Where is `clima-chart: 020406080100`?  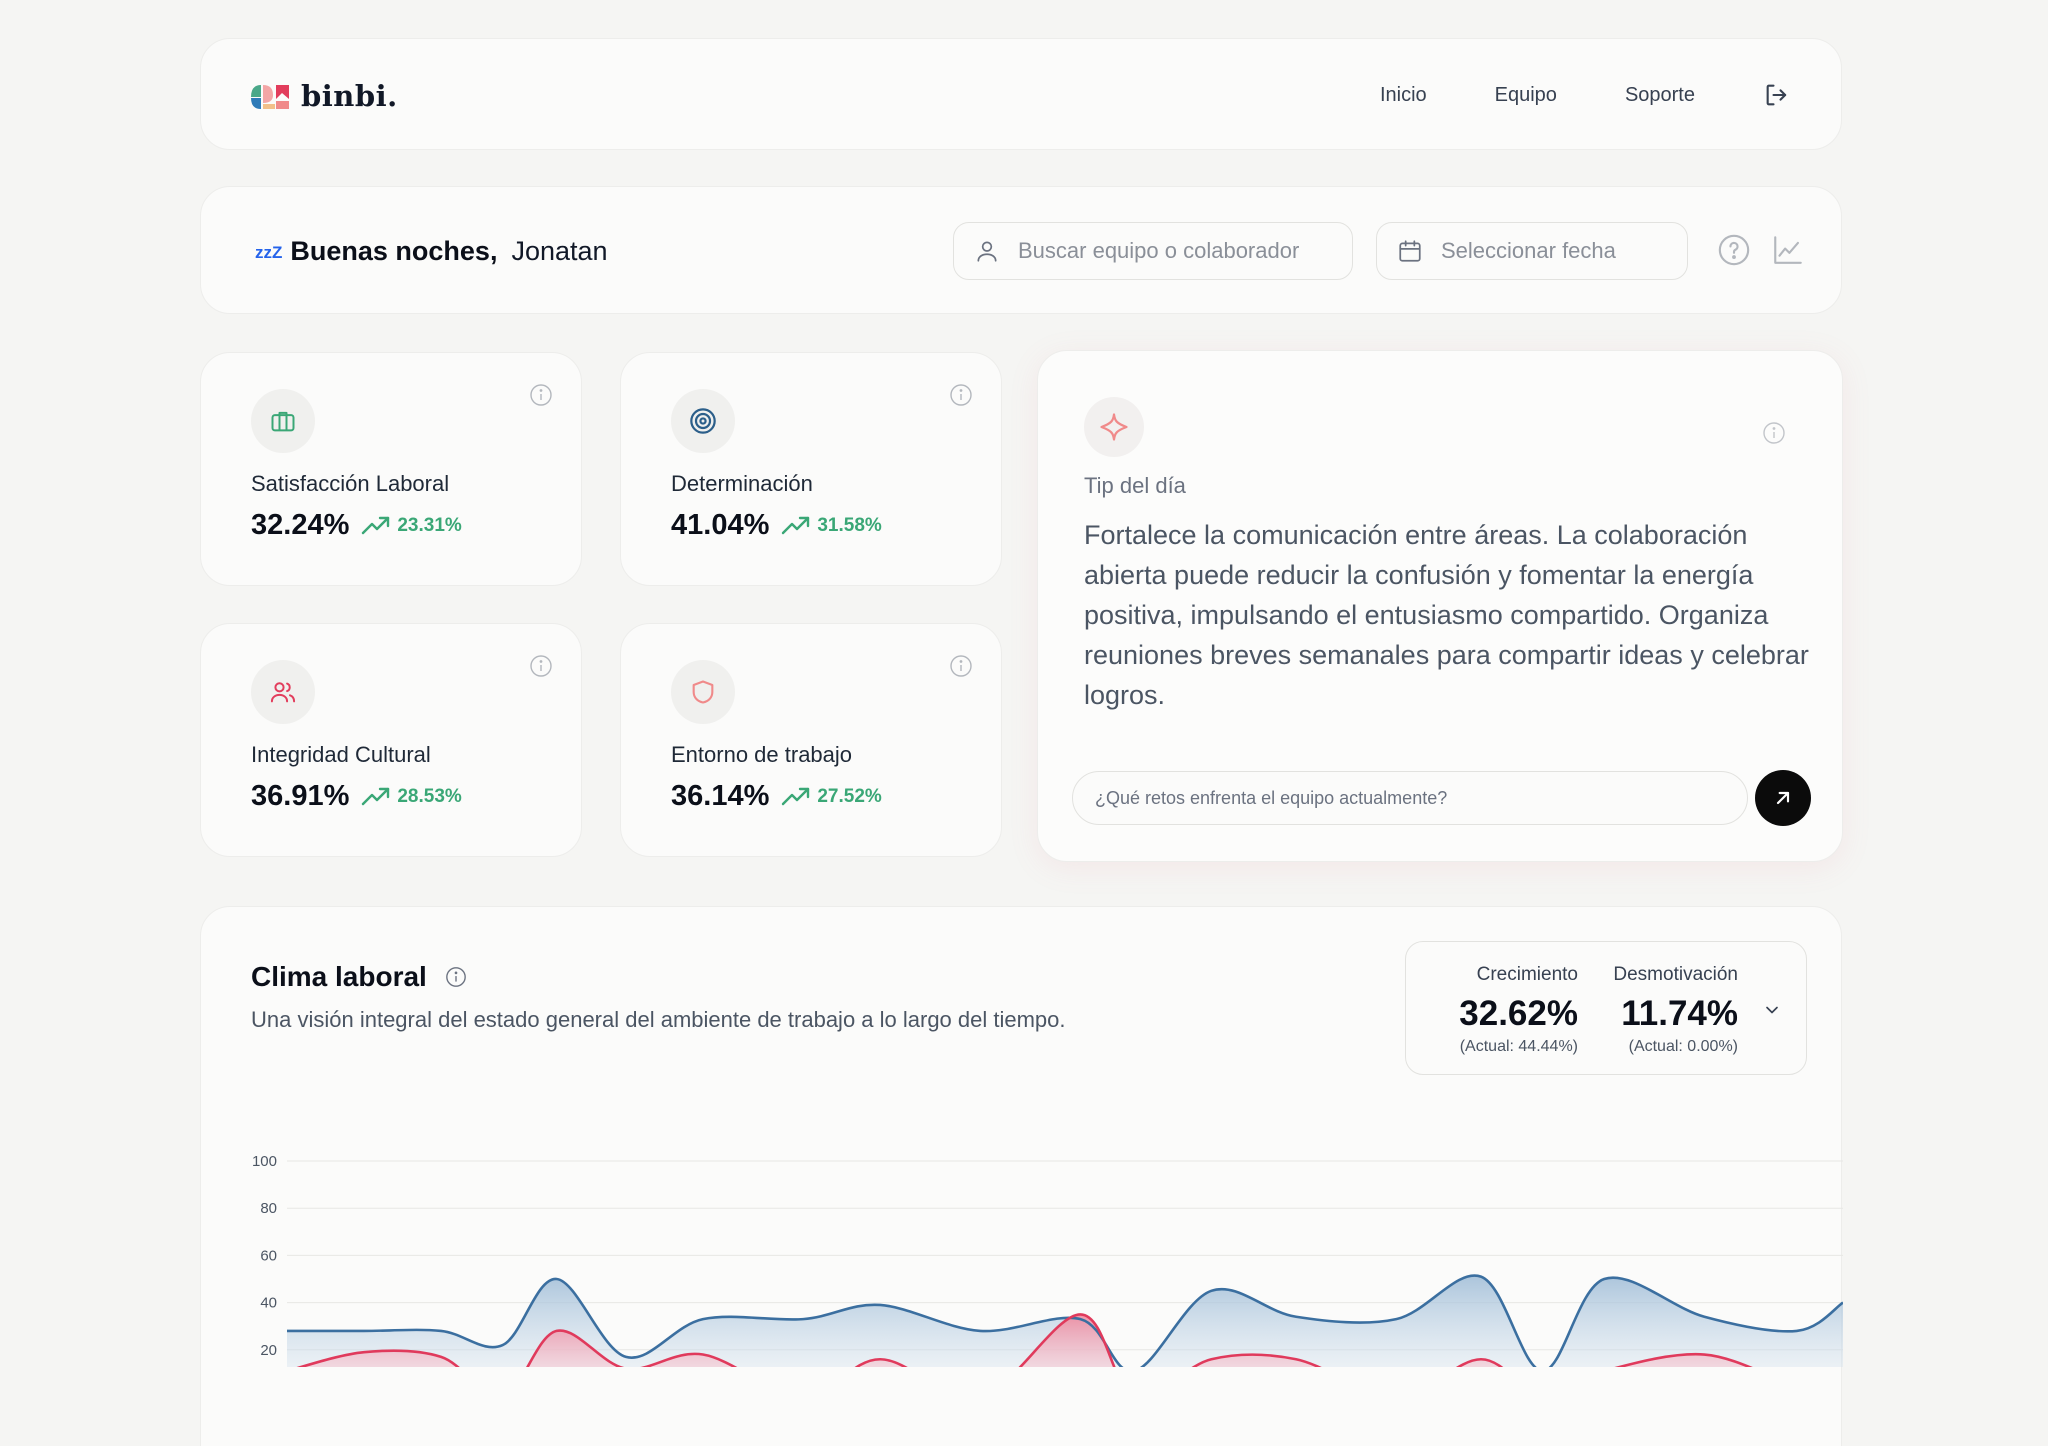 clima-chart: 020406080100 is located at coordinates (1047, 1260).